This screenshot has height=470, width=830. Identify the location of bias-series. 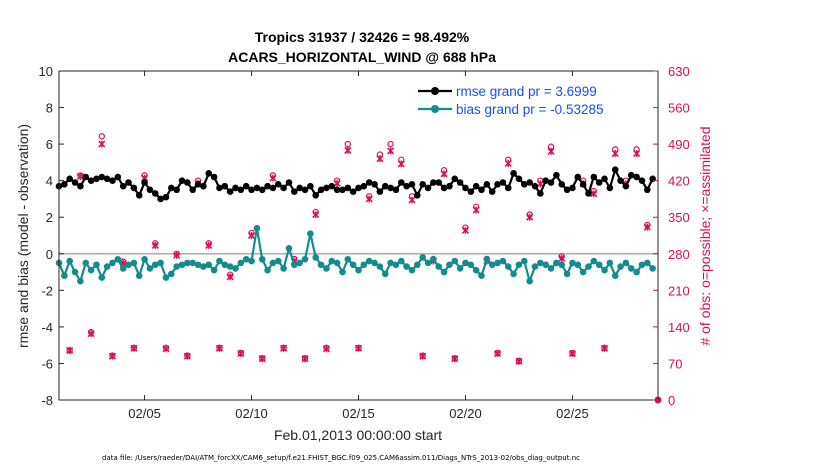
(355, 254).